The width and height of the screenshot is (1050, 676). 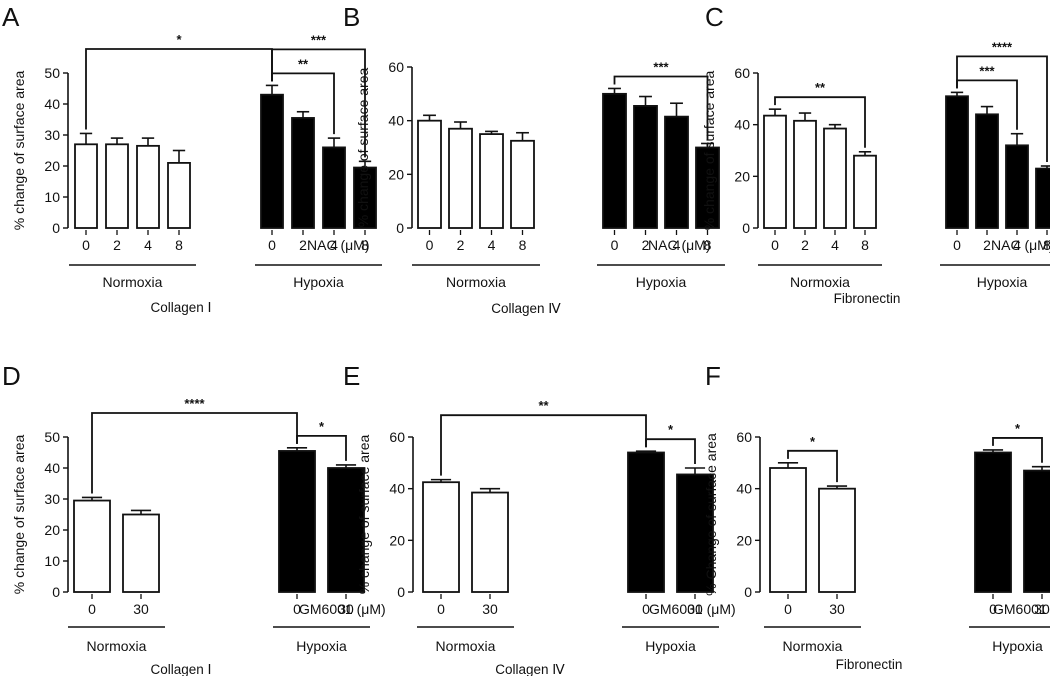 I want to click on panel-letter: C, so click(x=714, y=17).